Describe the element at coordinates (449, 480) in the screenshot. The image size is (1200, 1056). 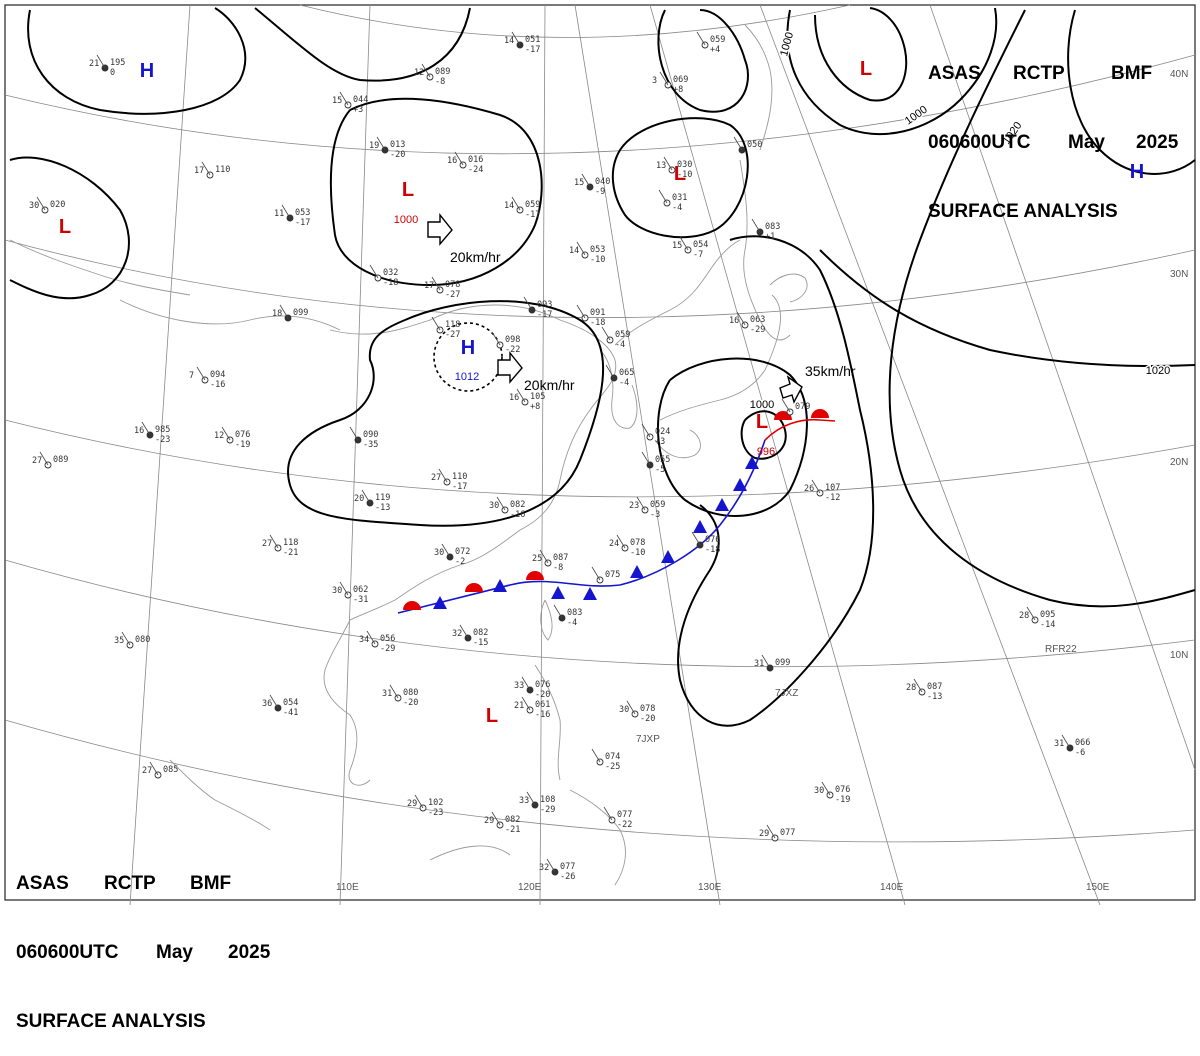
I see `station-plot: 27 110-17` at that location.